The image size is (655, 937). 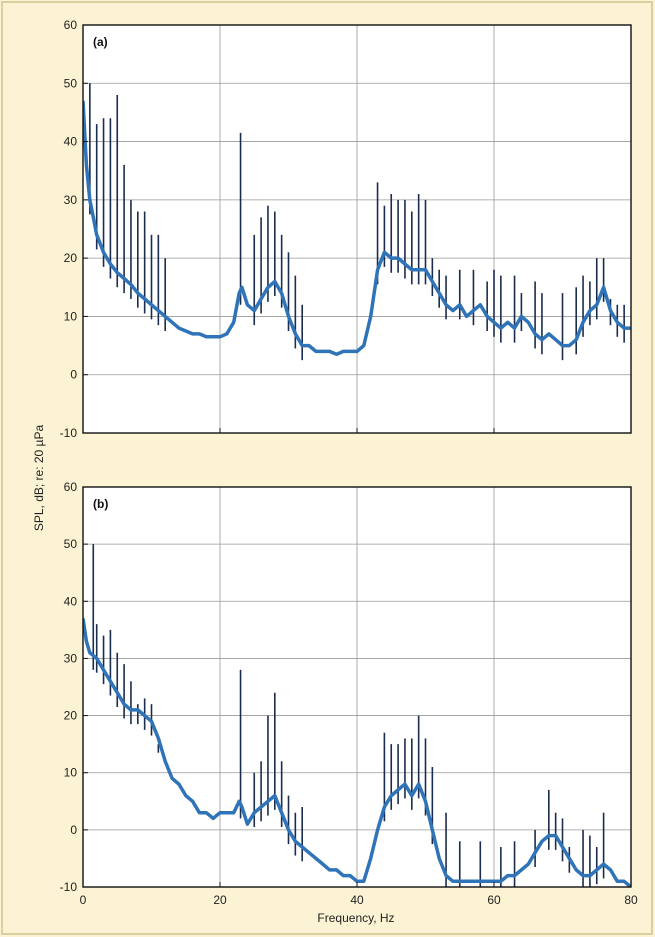 I want to click on x-tick-label: 0, so click(x=83, y=900).